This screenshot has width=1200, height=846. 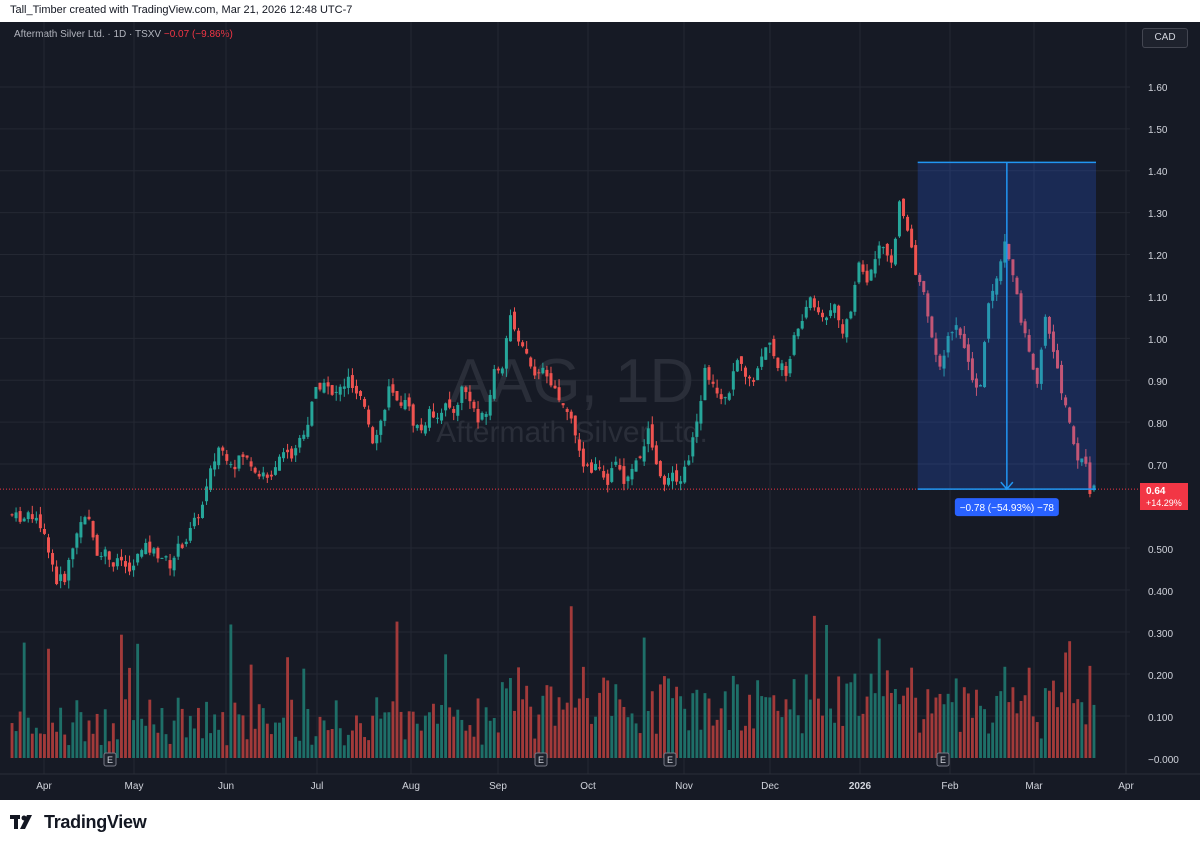 What do you see at coordinates (1163, 760) in the screenshot?
I see `price-tick-label: −0.000` at bounding box center [1163, 760].